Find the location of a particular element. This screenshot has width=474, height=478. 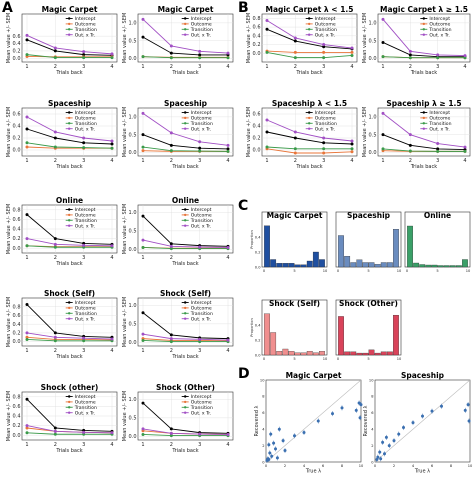

y-tick-label: 0.8 is located at coordinates (17, 210).